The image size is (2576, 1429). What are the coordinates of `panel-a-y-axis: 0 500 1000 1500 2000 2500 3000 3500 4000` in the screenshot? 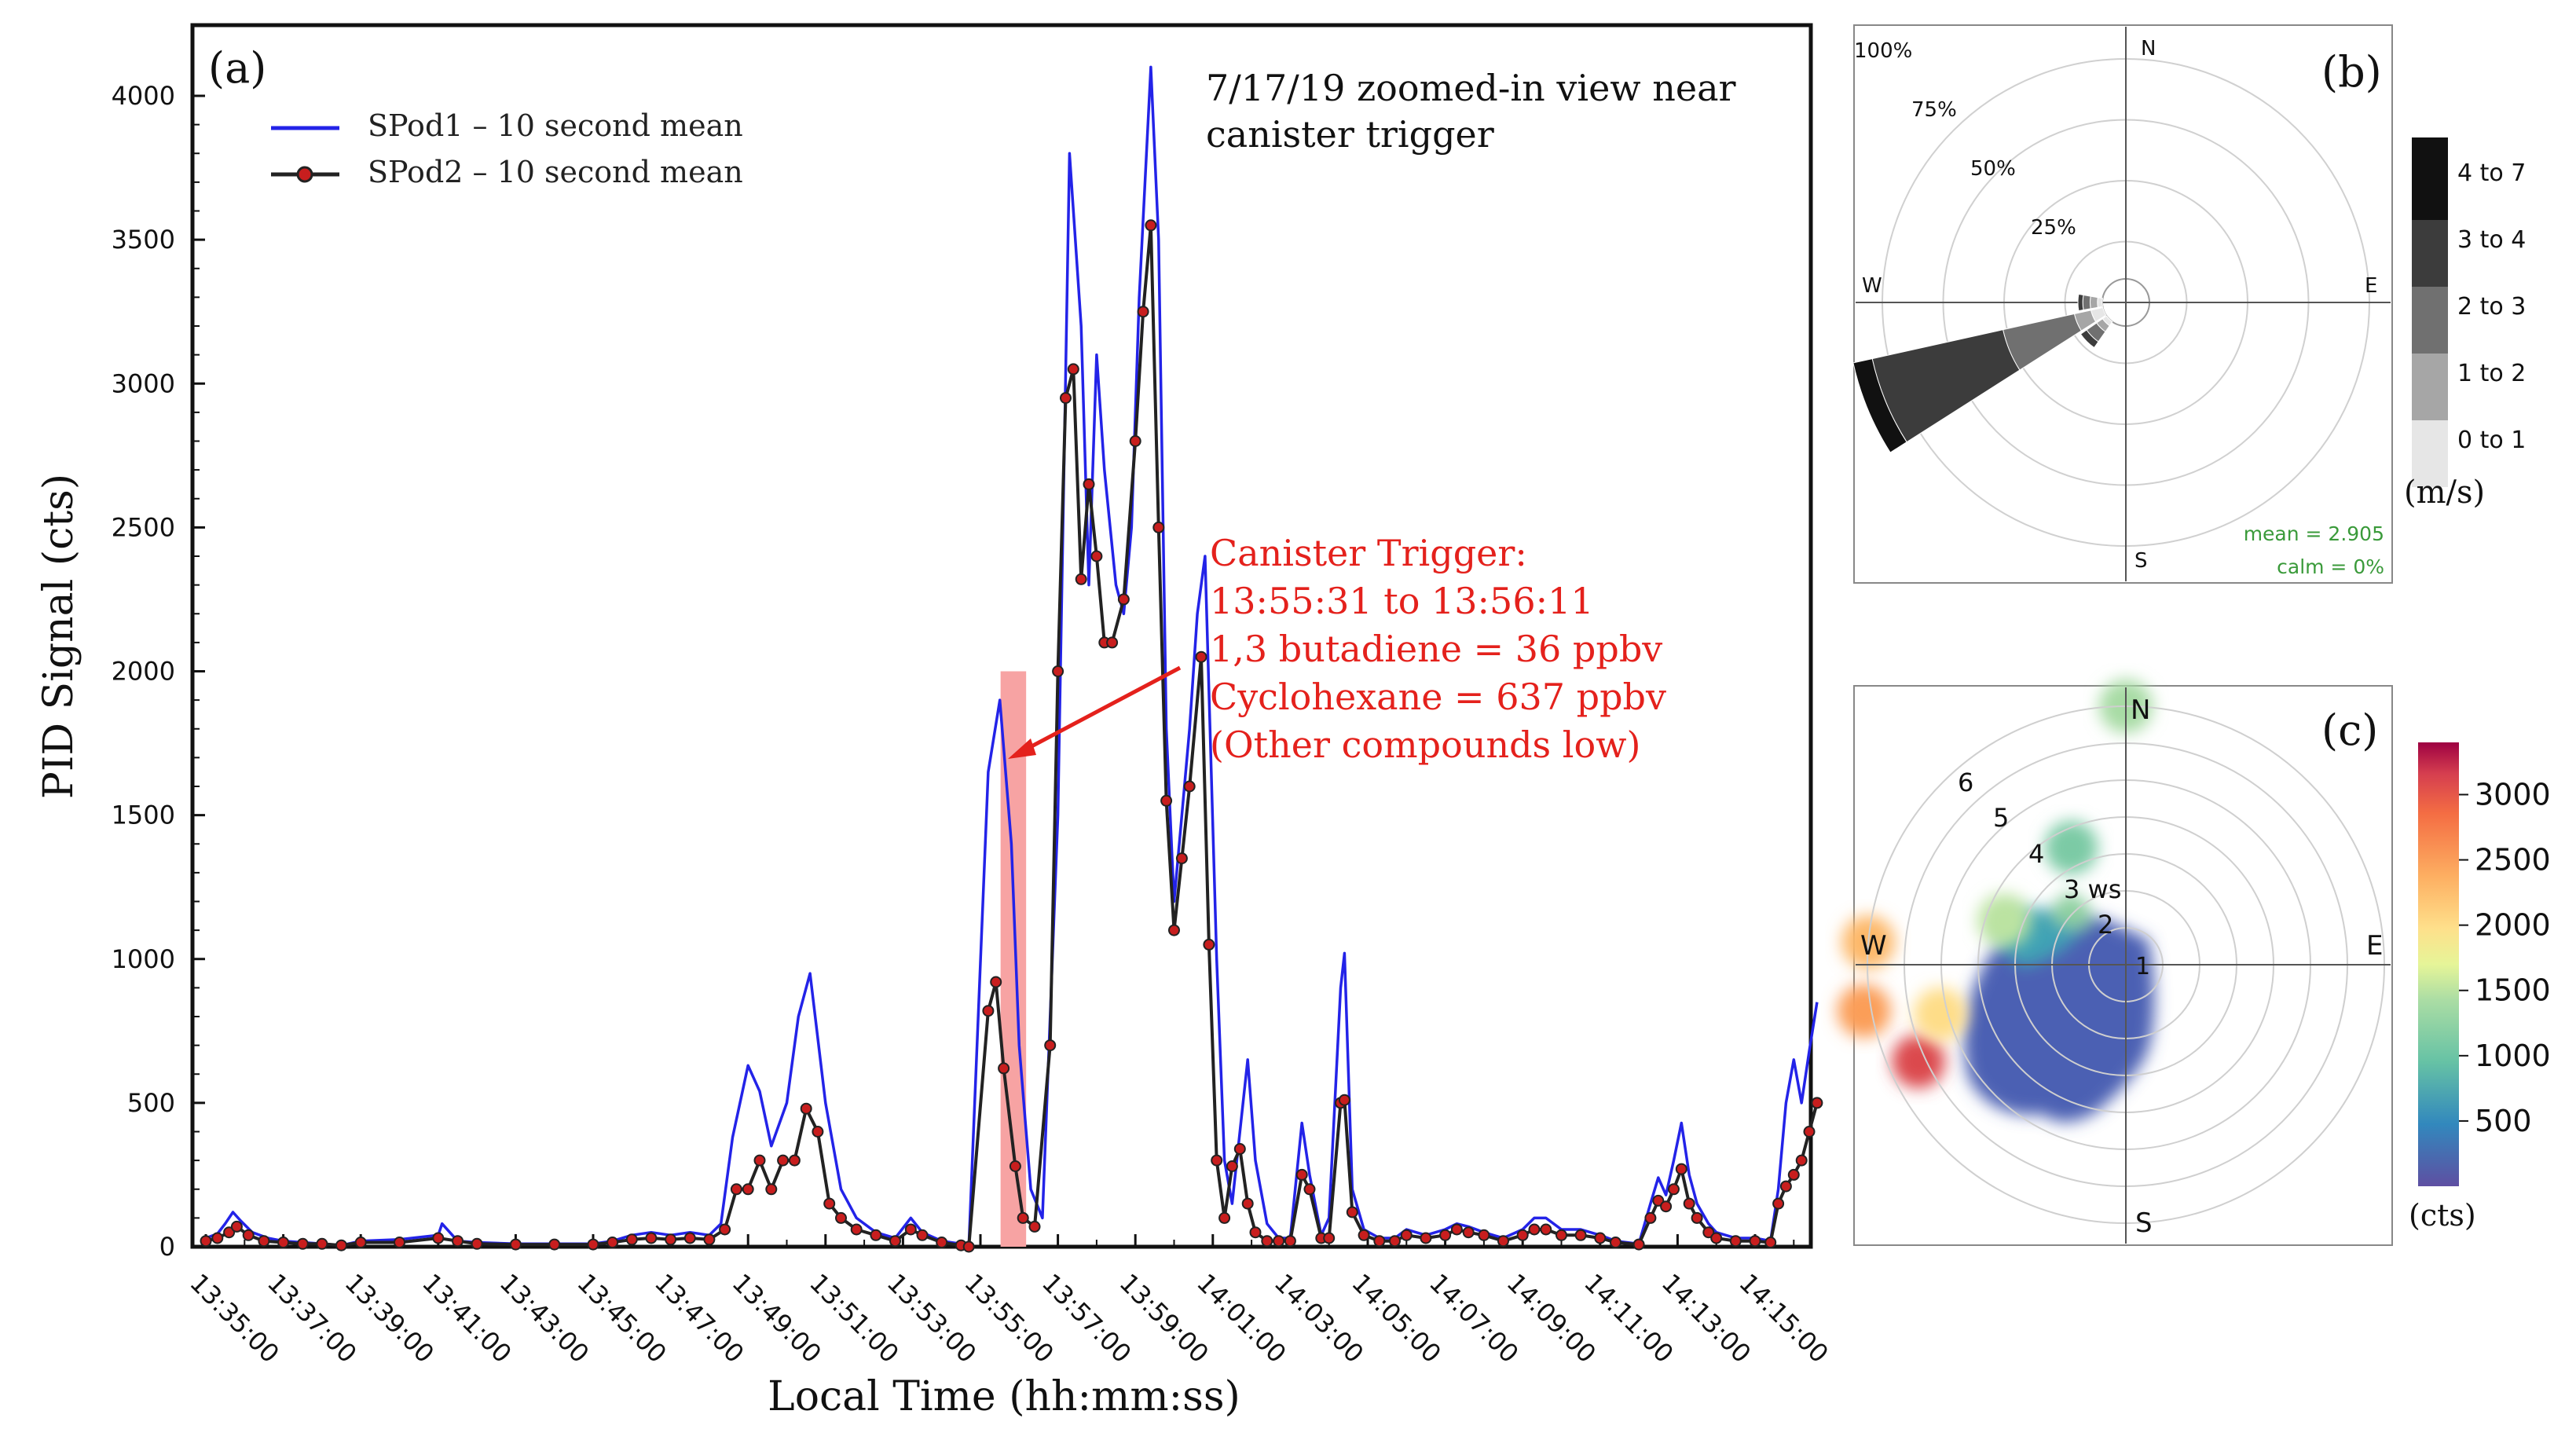 It's located at (158, 672).